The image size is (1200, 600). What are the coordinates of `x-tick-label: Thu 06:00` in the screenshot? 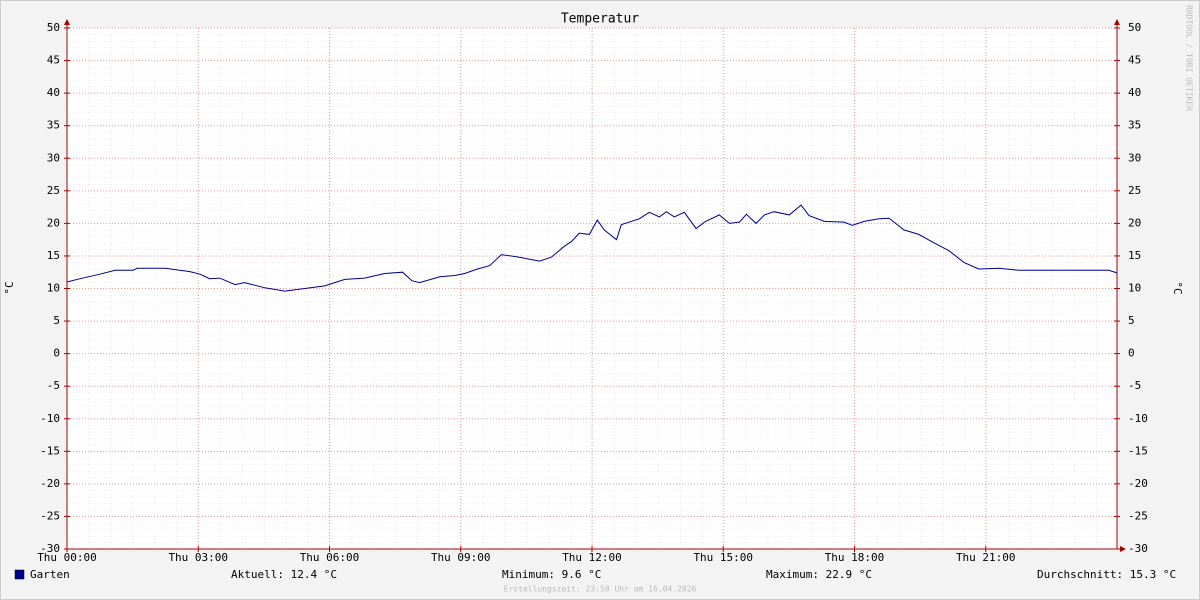 It's located at (330, 557).